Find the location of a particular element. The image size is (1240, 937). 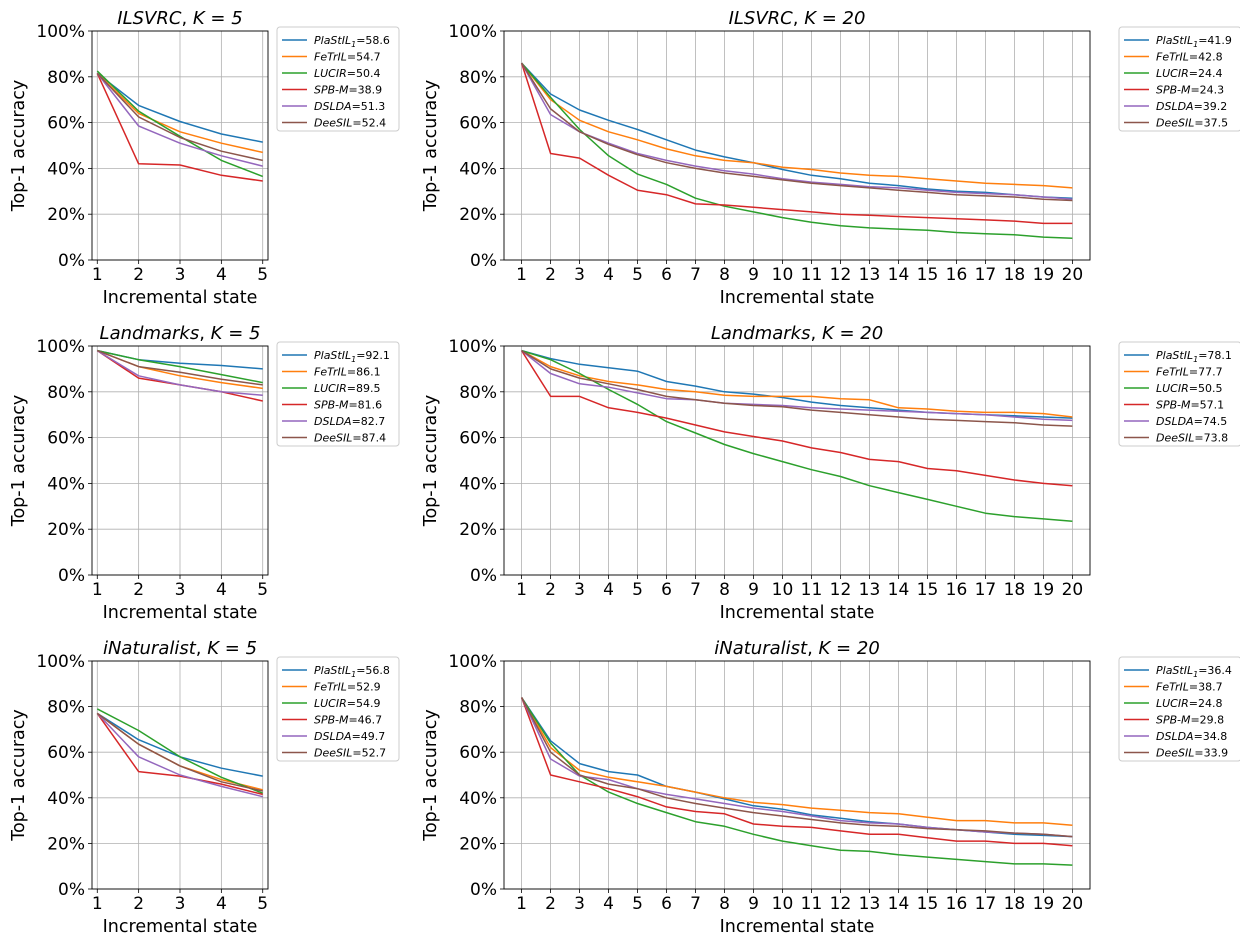

x-tick-label: 17 is located at coordinates (986, 590).